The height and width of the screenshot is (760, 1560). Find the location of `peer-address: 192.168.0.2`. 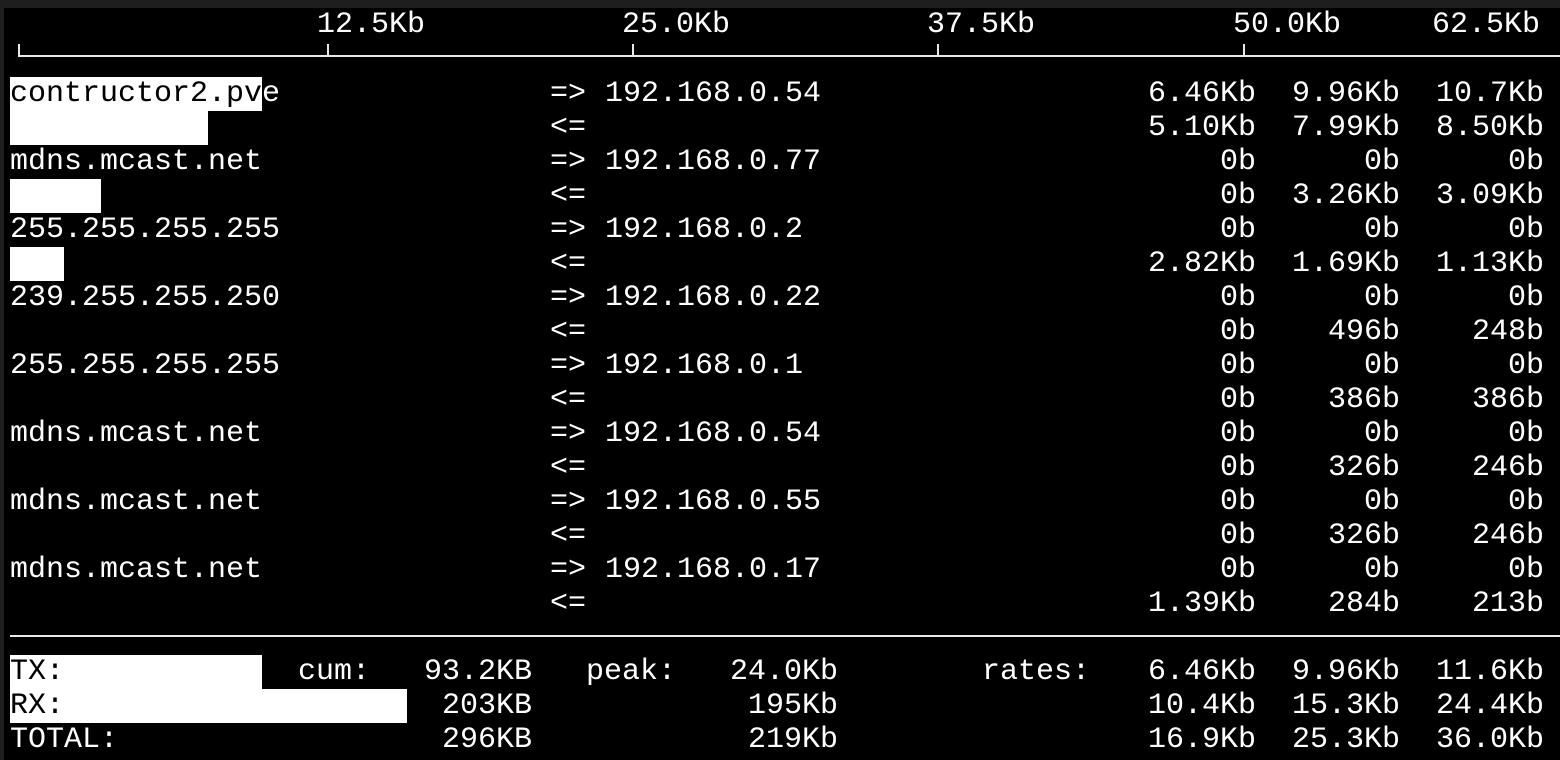

peer-address: 192.168.0.2 is located at coordinates (704, 230).